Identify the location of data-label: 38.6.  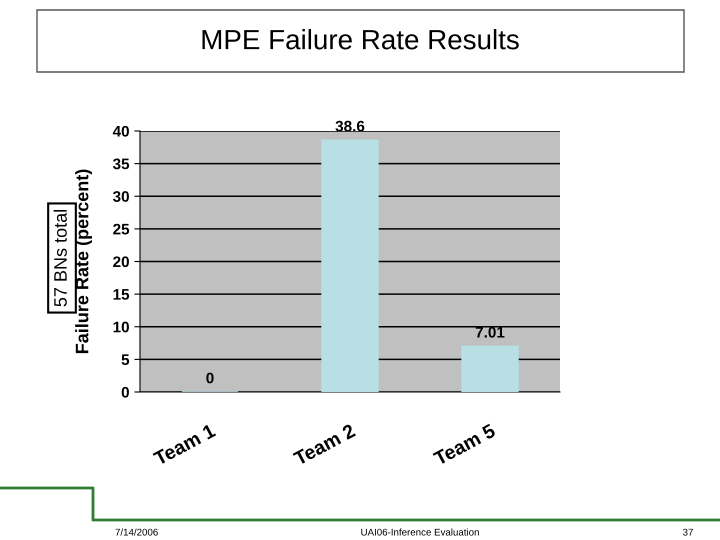
(349, 126).